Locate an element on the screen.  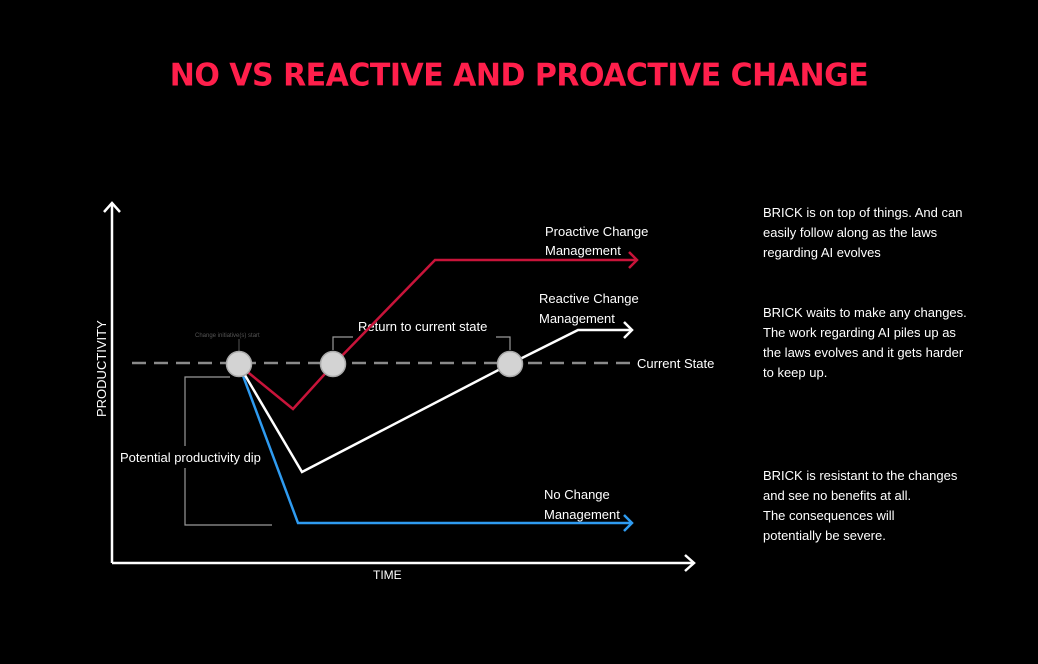
reactive-label-1: Reactive Change is located at coordinates (589, 298).